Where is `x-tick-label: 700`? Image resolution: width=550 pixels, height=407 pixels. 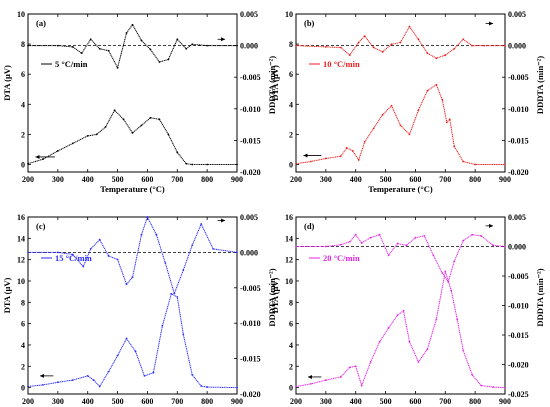 x-tick-label: 700 is located at coordinates (177, 179).